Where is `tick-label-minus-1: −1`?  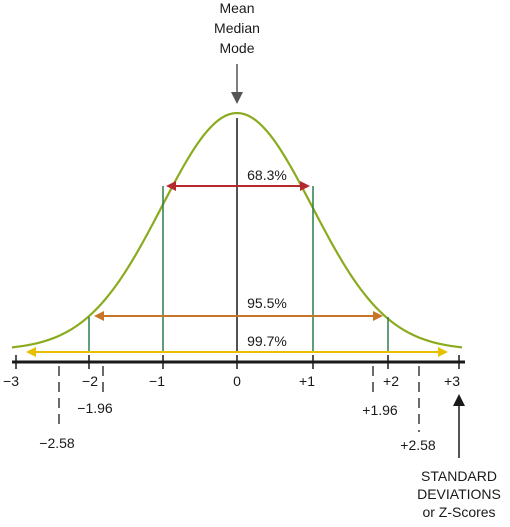 tick-label-minus-1: −1 is located at coordinates (157, 381).